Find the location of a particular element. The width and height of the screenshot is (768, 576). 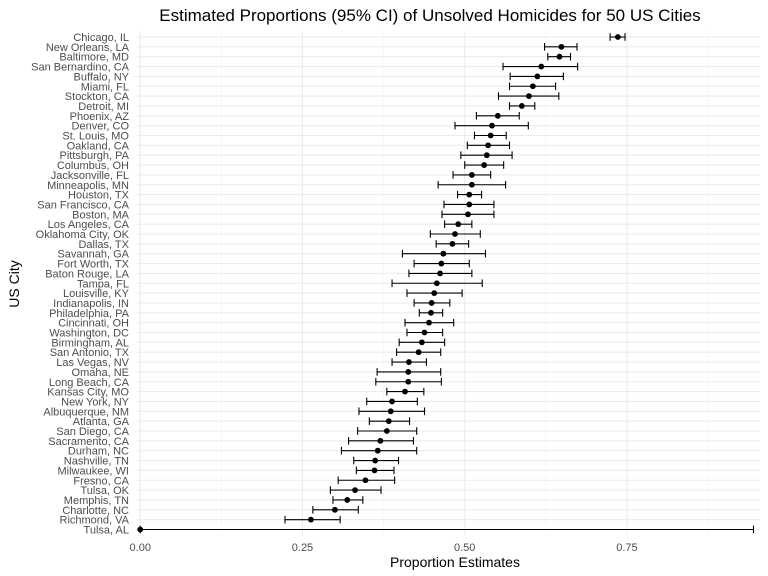

y-tick-label: Buffalo, NY is located at coordinates (102, 77).